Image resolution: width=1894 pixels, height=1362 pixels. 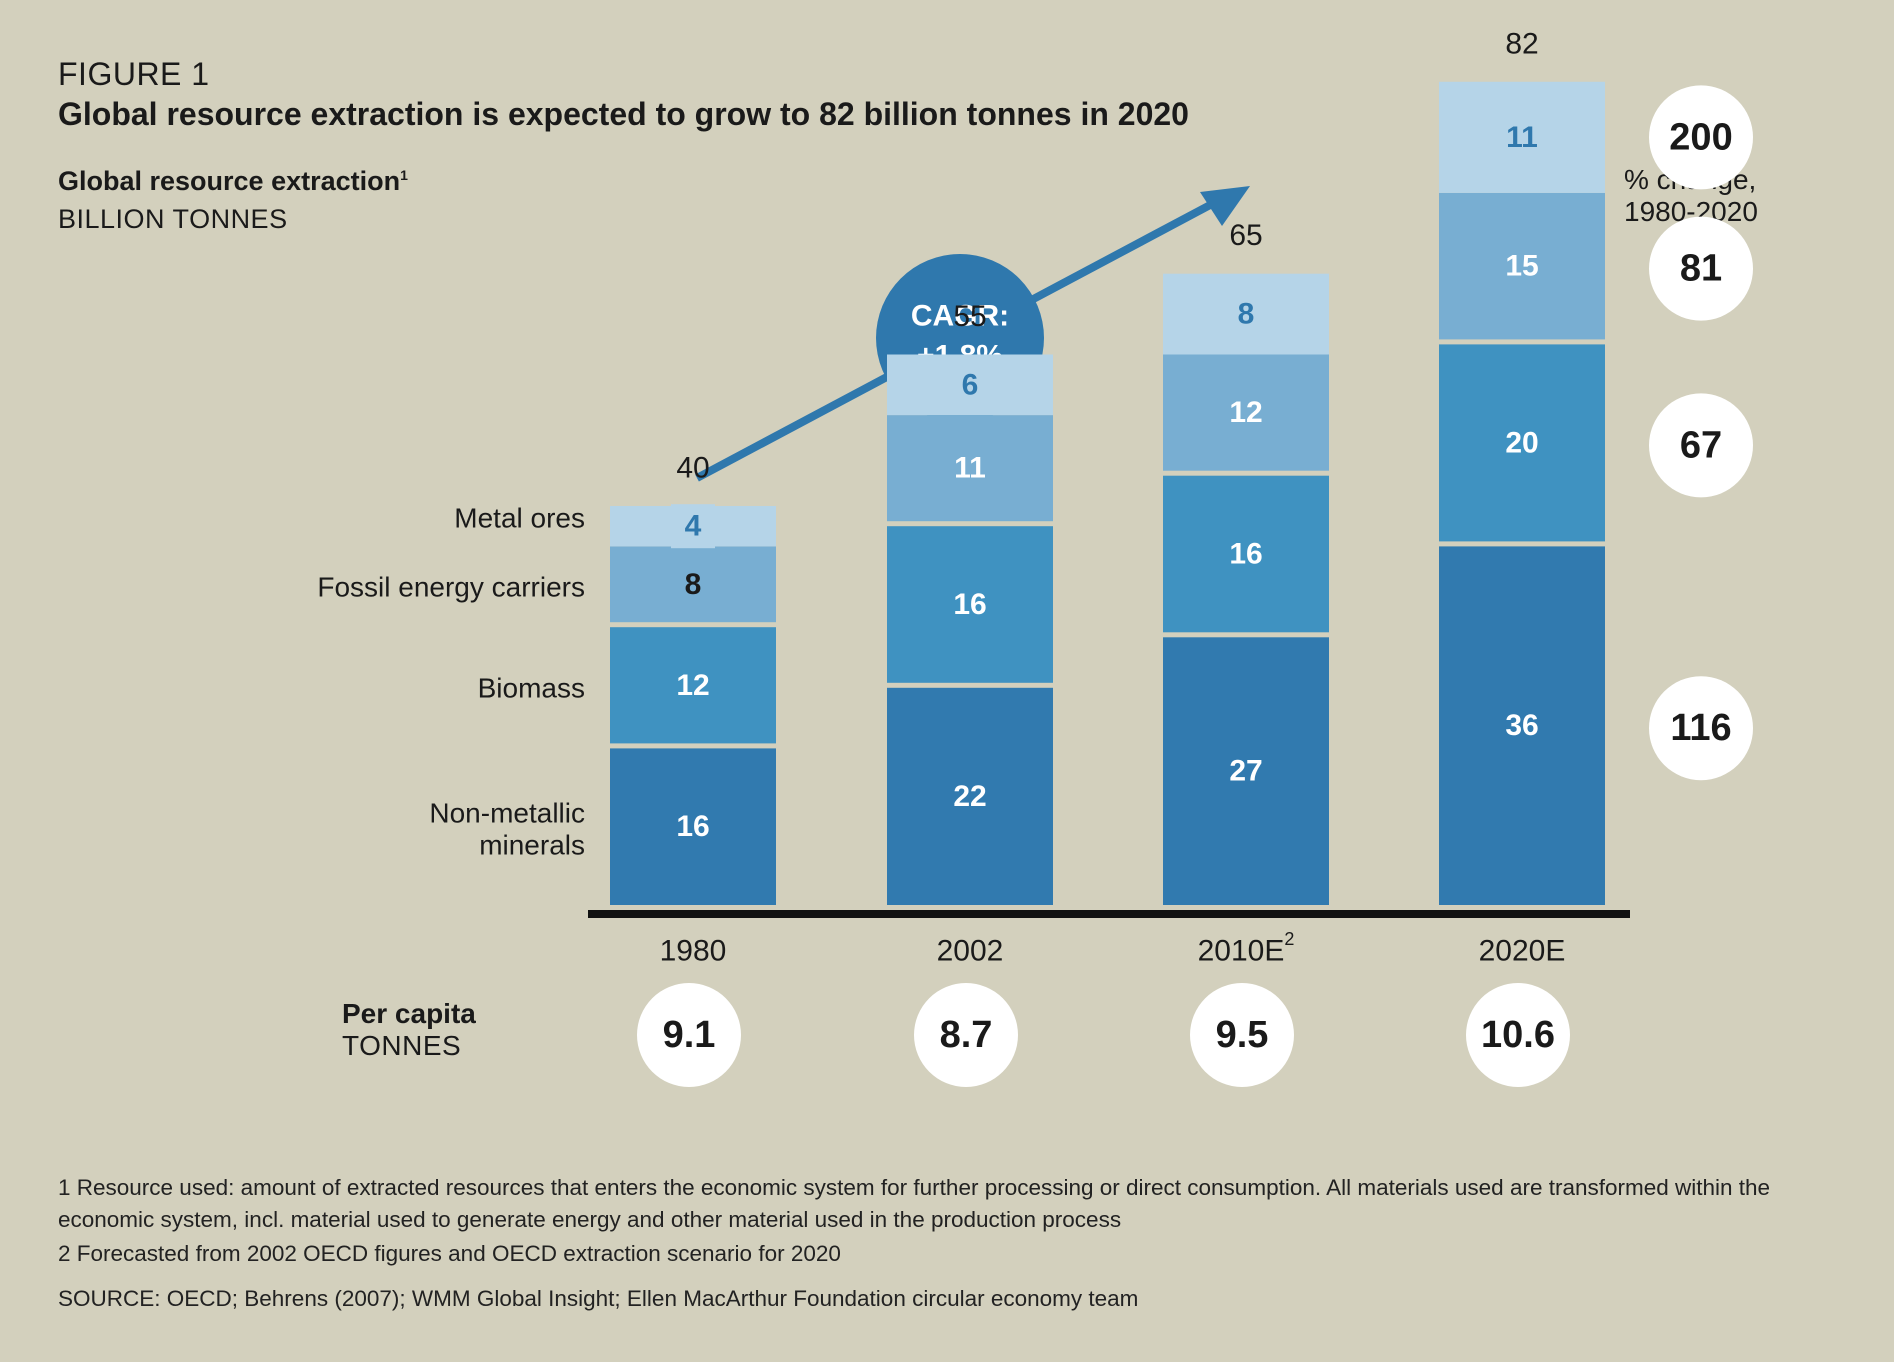 I want to click on figure-label: FIGURE 1, so click(x=134, y=74).